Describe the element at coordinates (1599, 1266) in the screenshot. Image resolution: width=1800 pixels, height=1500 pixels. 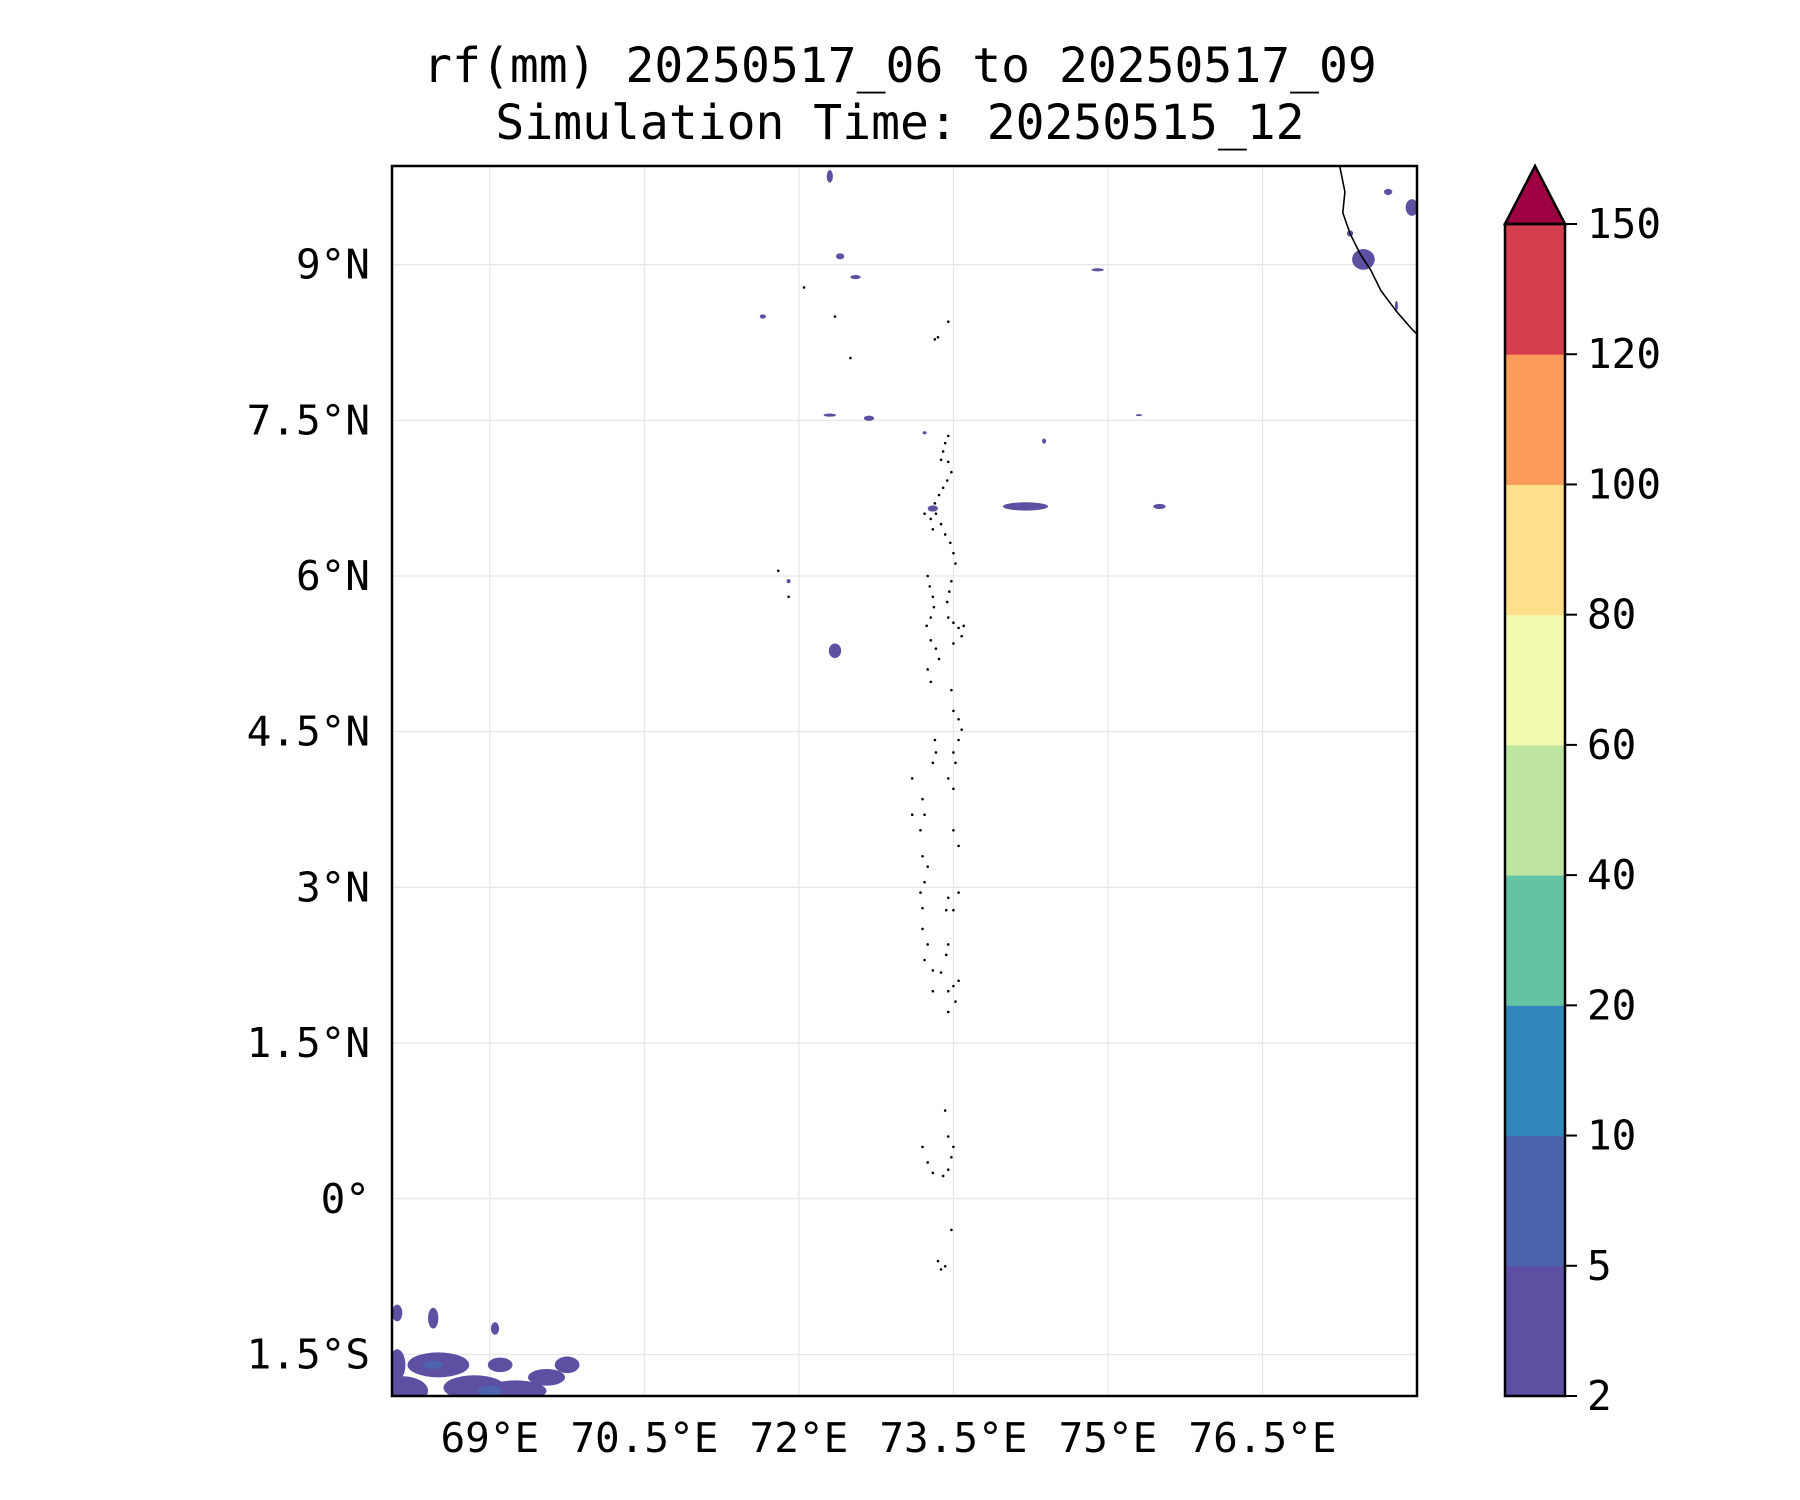
I see `colorbar-tick-label: 5` at that location.